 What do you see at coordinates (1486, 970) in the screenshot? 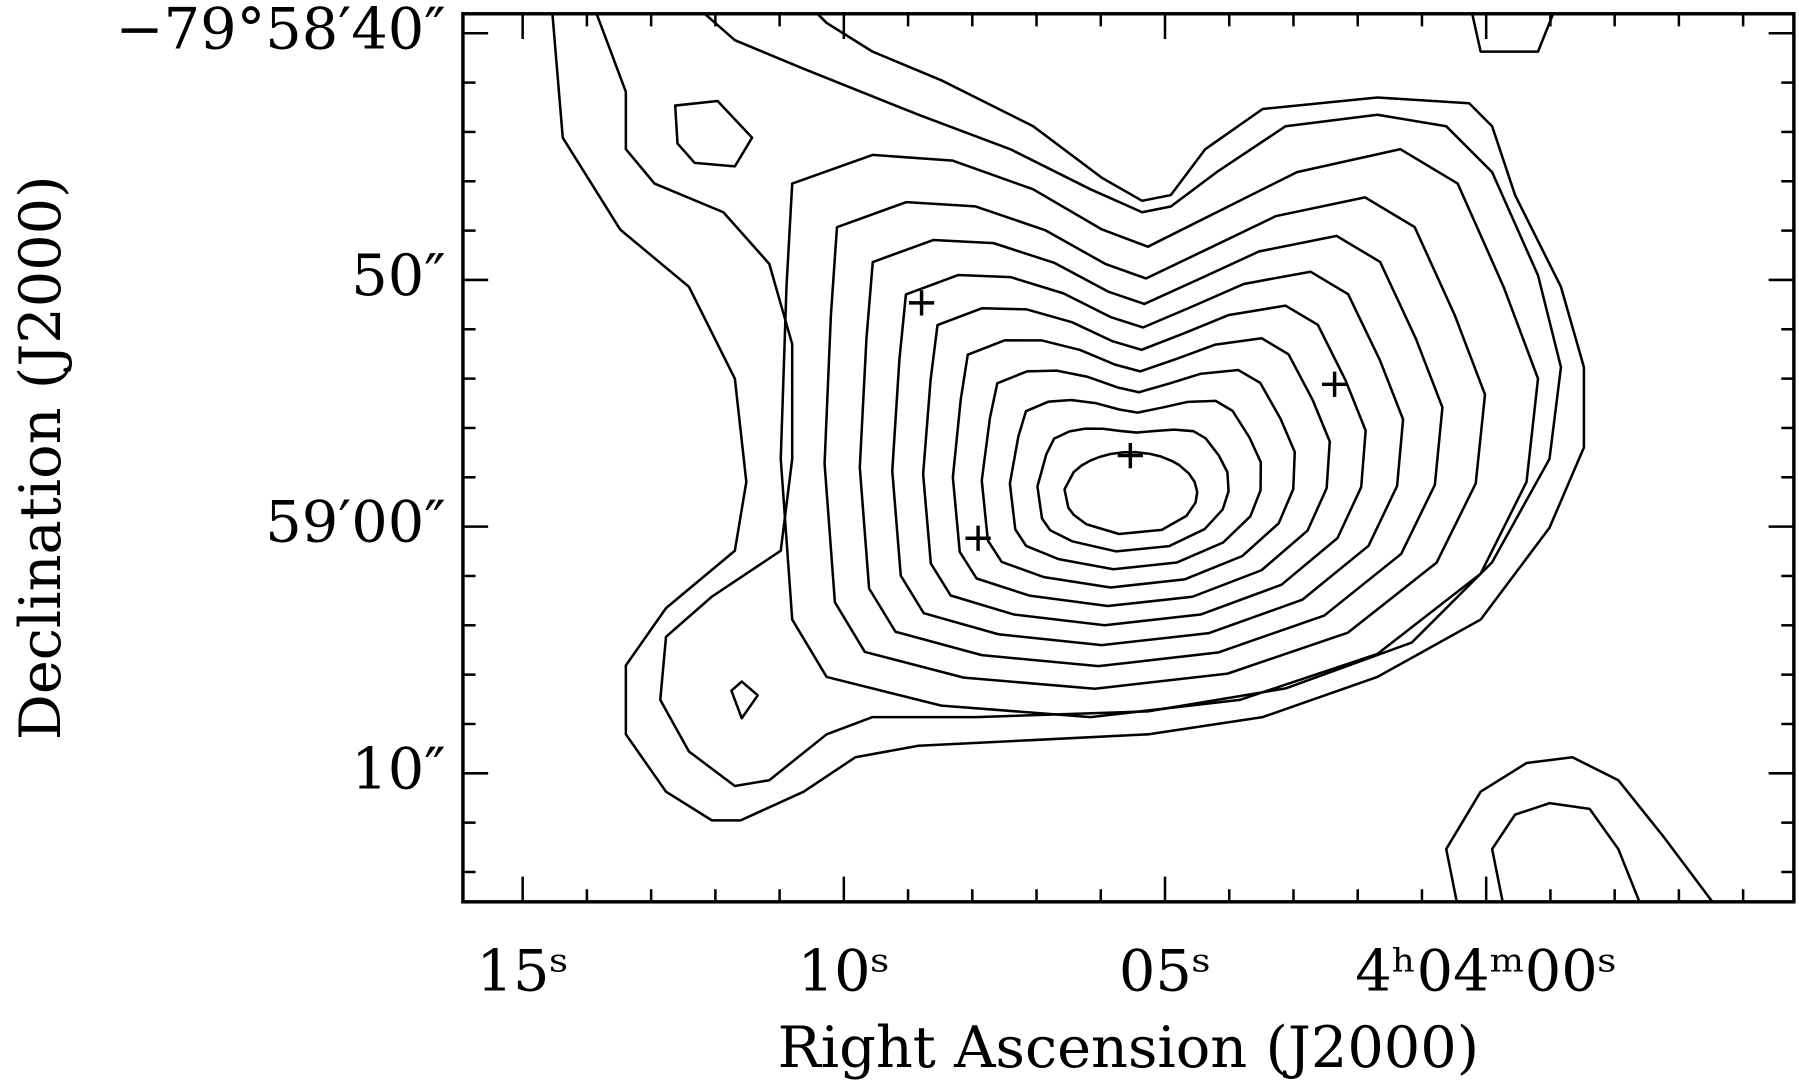
I see `x-tick-label: 4ʰ04ᵐ00ˢ` at bounding box center [1486, 970].